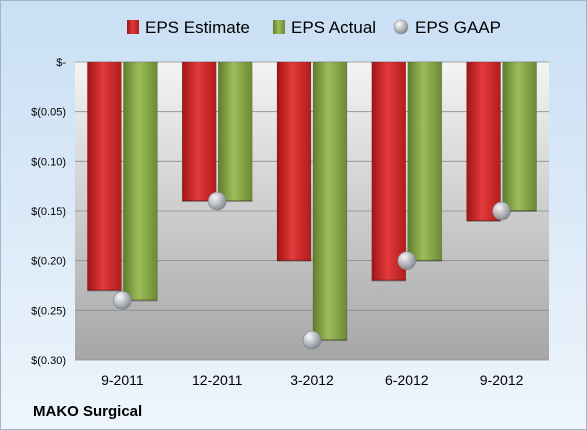 The width and height of the screenshot is (587, 430). Describe the element at coordinates (48, 311) in the screenshot. I see `y-tick-label: $(0.25)` at that location.